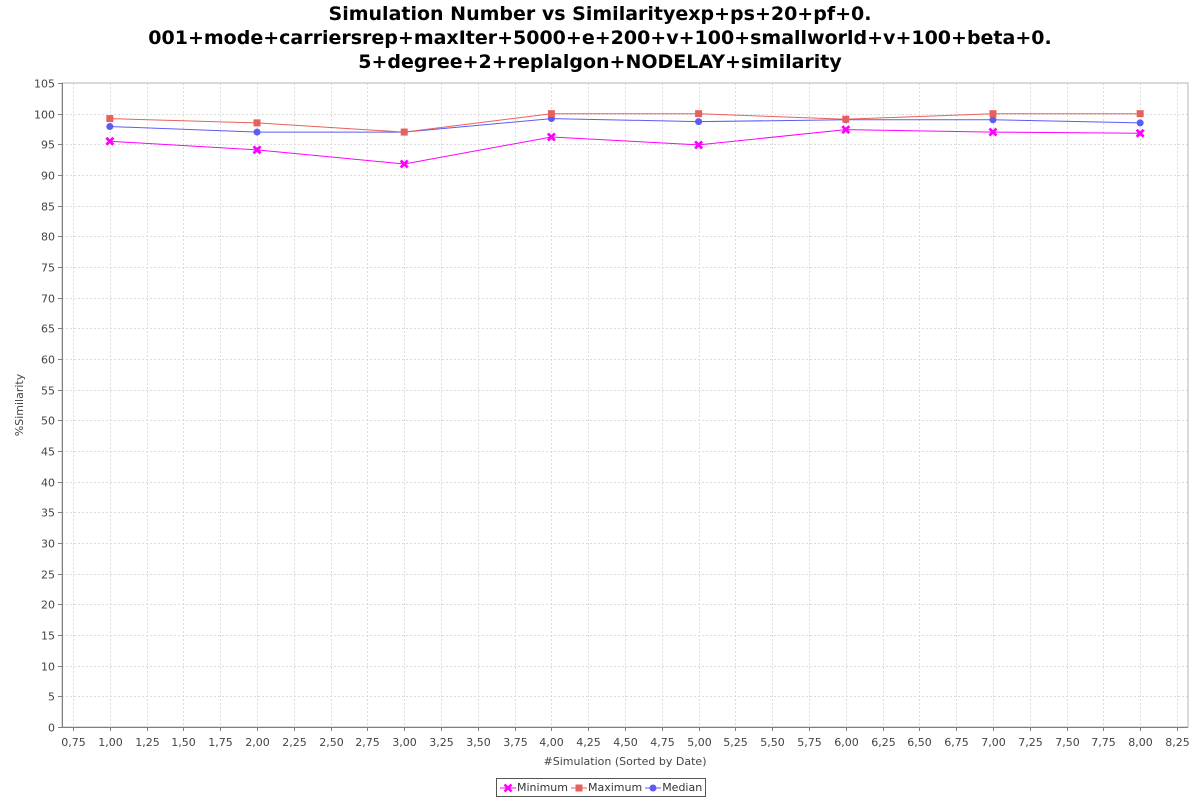 This screenshot has height=800, width=1200. I want to click on legend-item-maximum: Maximum, so click(606, 787).